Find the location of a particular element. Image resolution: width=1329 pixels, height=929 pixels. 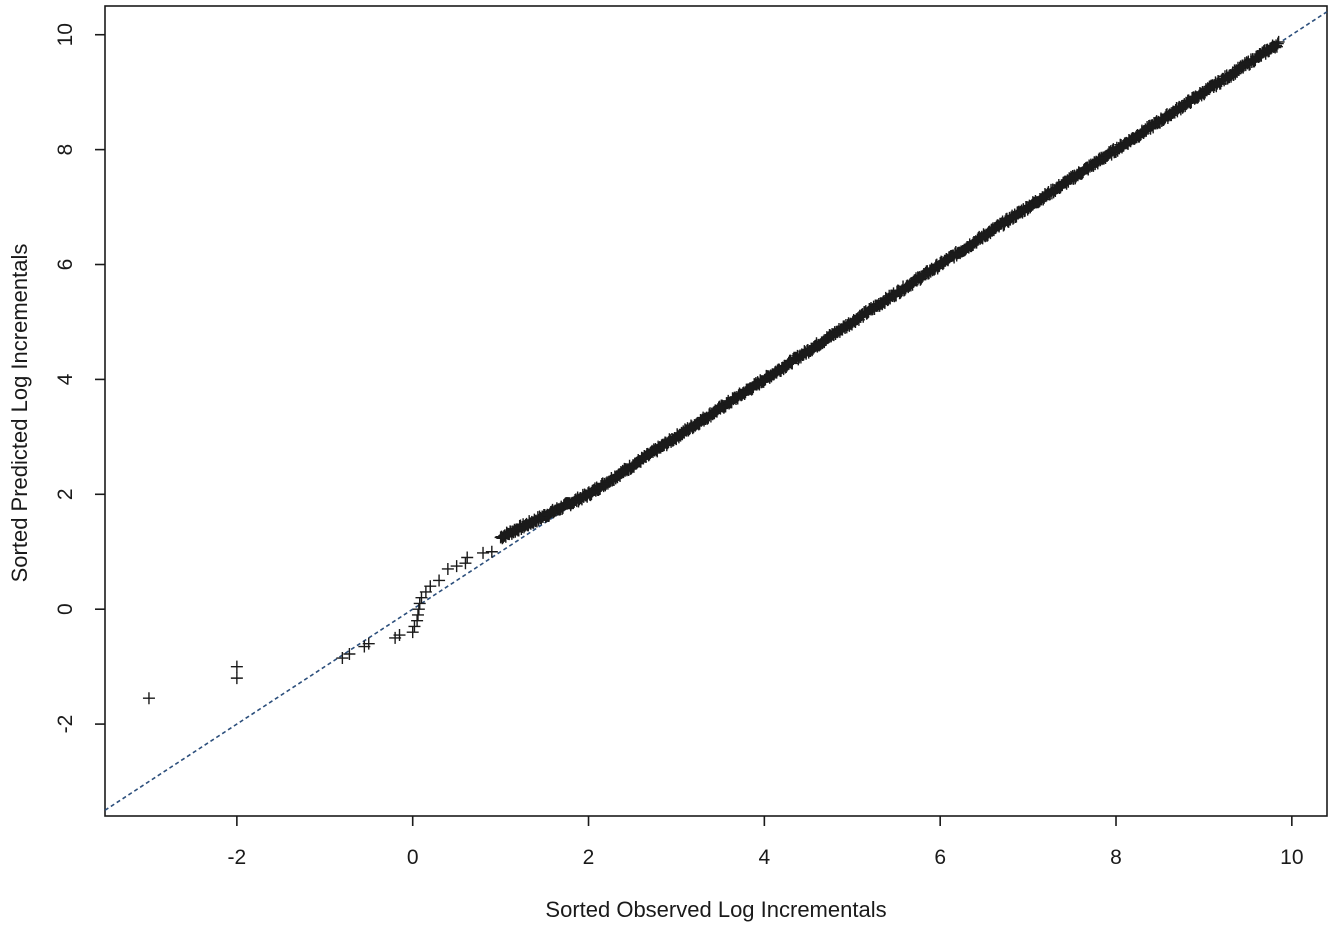

x-tick-label: 4 is located at coordinates (765, 857).